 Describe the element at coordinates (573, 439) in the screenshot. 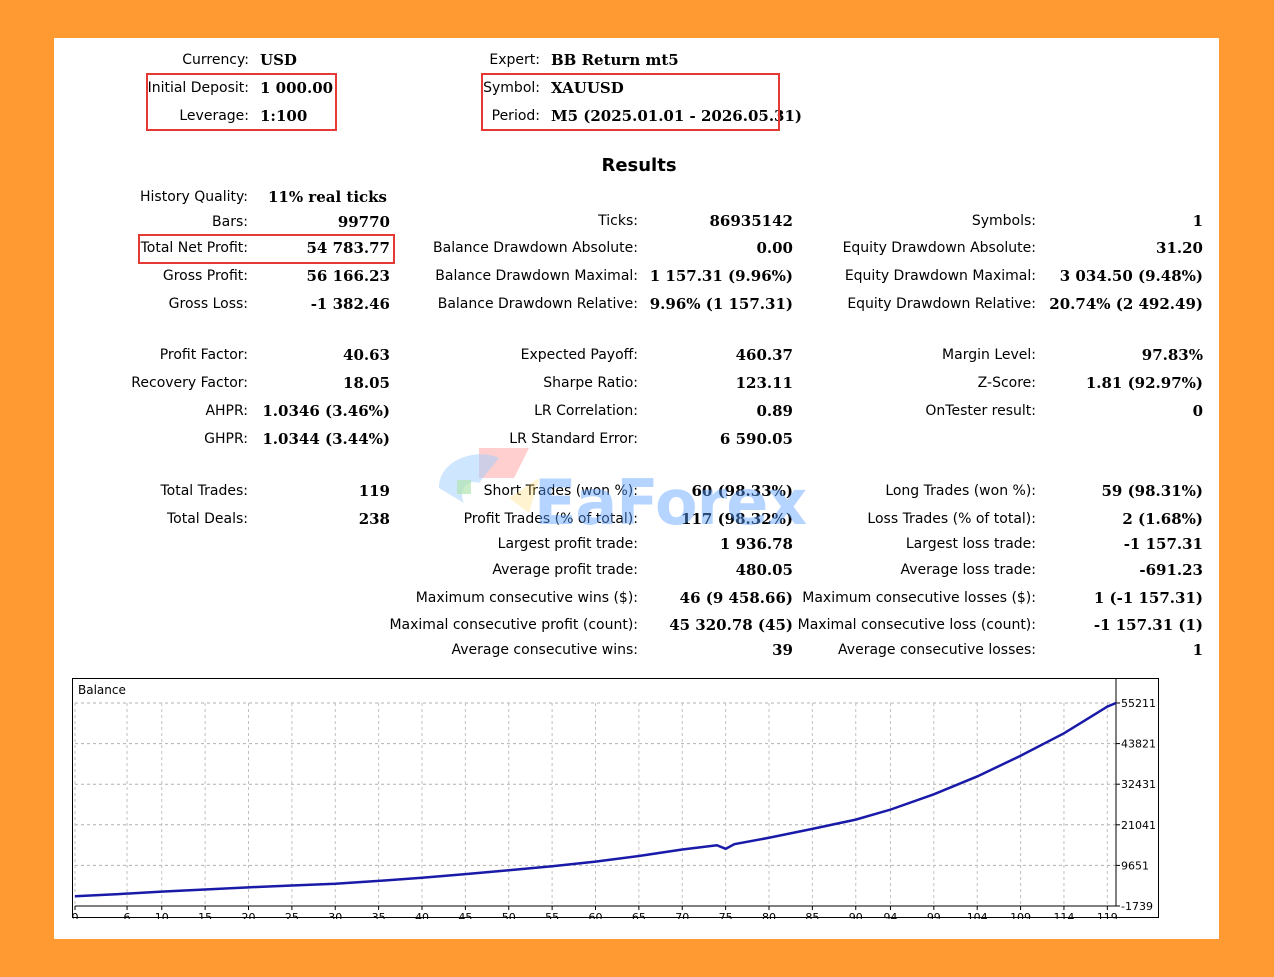

I see `lr-standard-error-label: LR Standard Error:` at that location.